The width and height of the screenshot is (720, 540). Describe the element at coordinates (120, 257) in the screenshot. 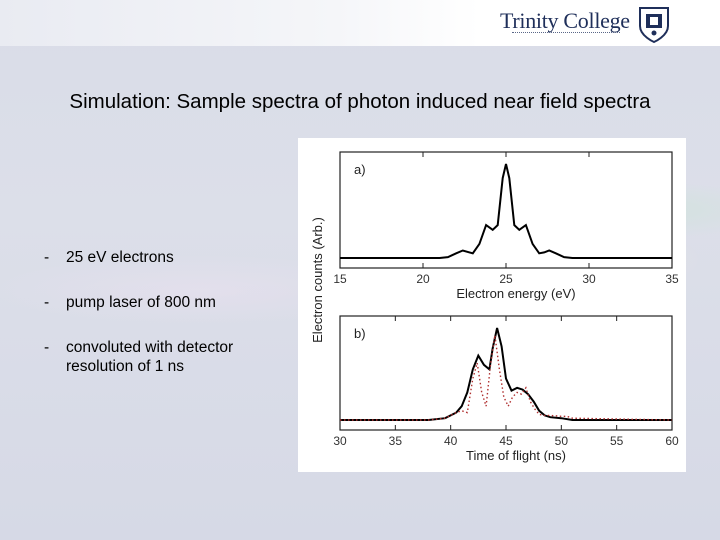

I see `bullet-text: 25 eV electrons` at that location.